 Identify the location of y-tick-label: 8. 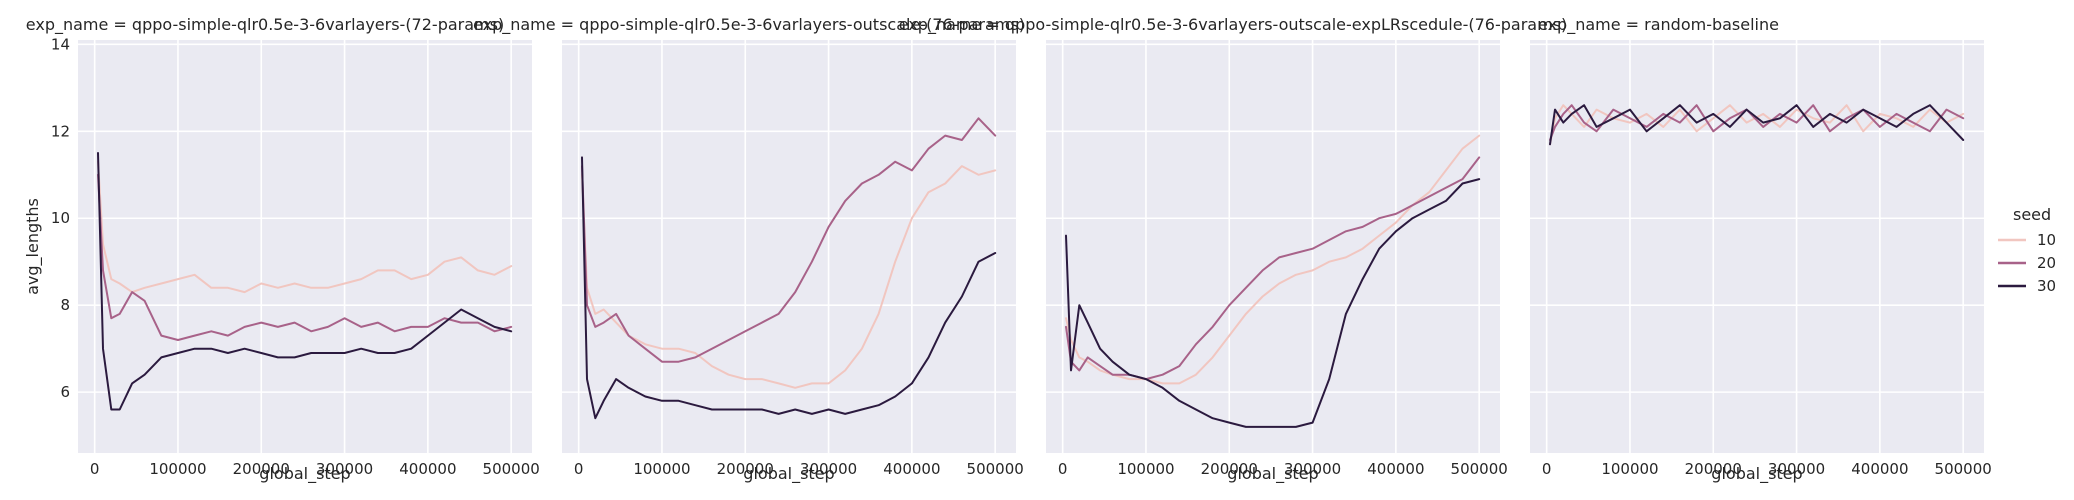
(65, 305).